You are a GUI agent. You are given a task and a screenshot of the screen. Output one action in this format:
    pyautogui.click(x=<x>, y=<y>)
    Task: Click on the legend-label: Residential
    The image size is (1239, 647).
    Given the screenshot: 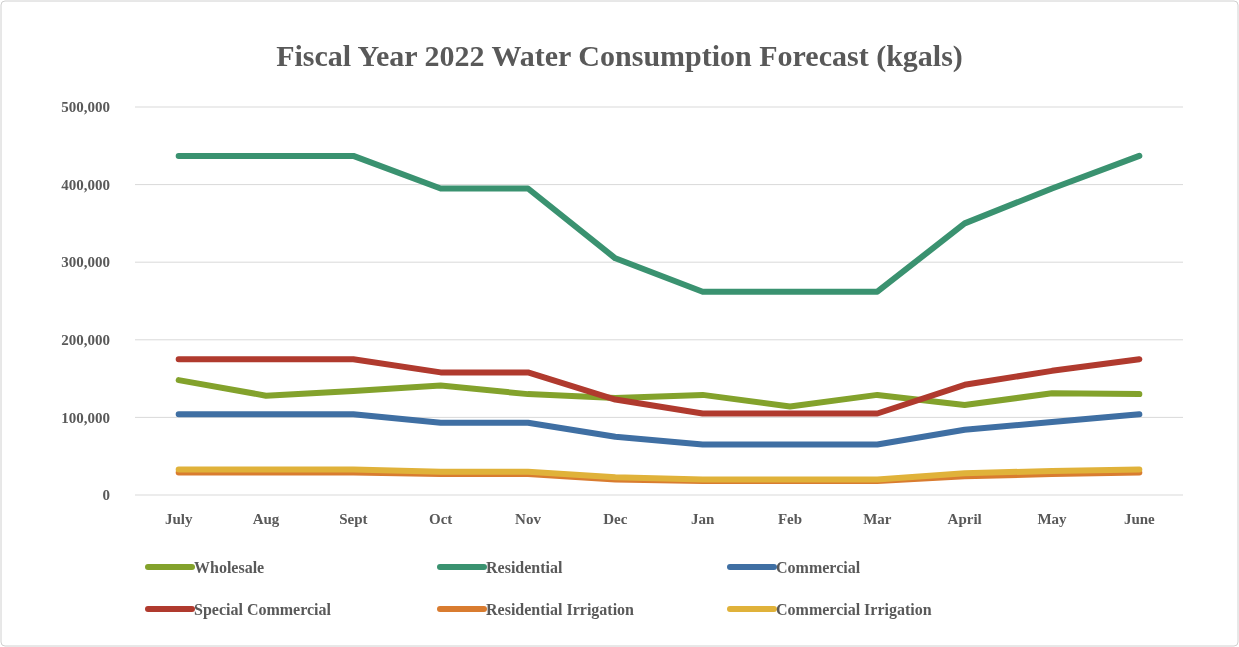 What is the action you would take?
    pyautogui.click(x=524, y=567)
    